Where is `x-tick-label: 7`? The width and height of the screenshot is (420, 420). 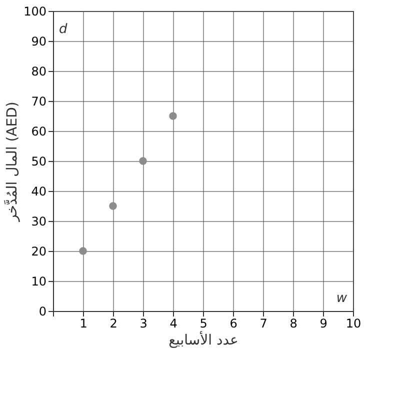
x-tick-label: 7 is located at coordinates (264, 323).